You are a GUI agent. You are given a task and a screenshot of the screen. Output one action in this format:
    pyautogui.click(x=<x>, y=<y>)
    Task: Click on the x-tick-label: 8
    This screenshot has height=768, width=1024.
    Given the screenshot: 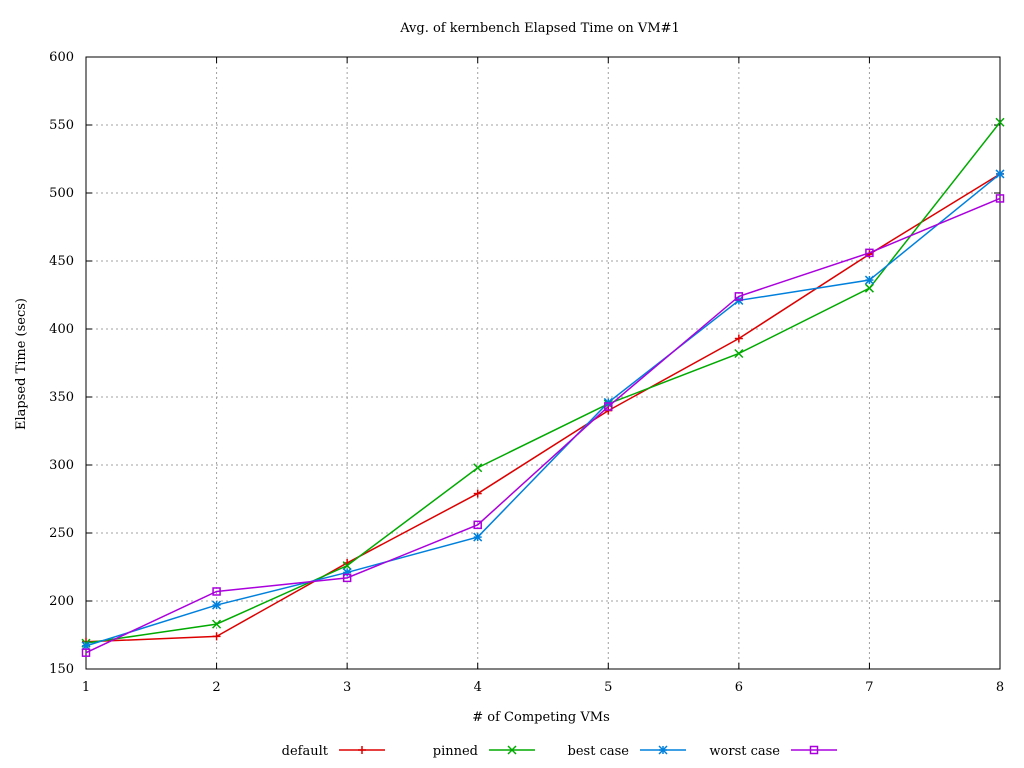 What is the action you would take?
    pyautogui.click(x=1000, y=687)
    